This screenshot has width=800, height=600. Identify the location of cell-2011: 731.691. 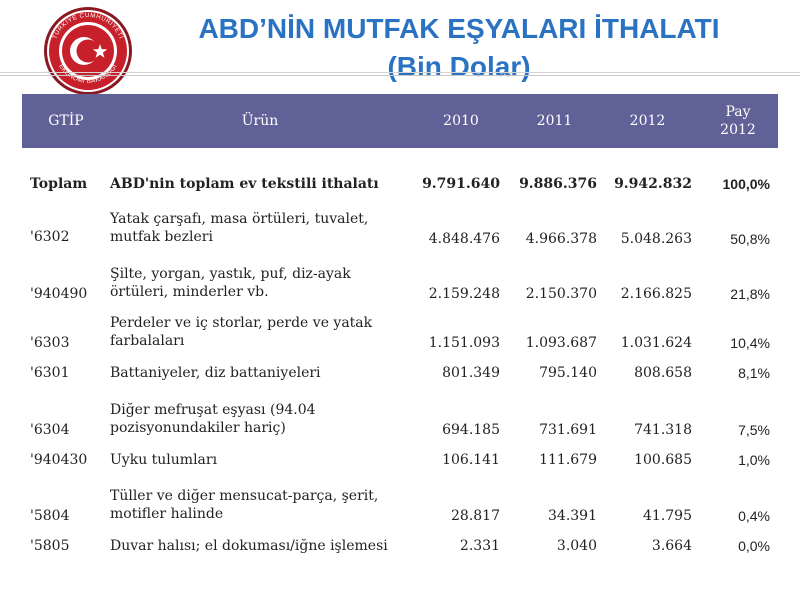
(568, 430).